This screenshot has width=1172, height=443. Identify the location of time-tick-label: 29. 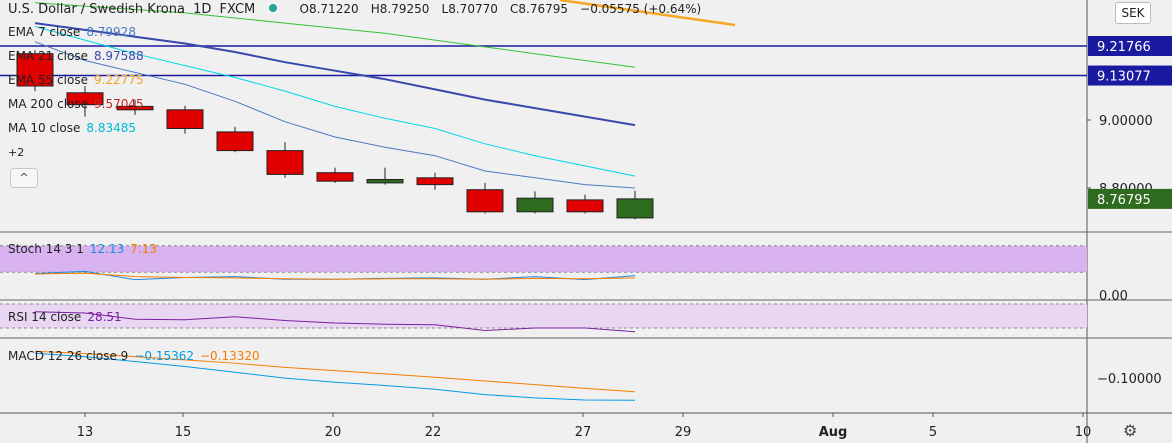
(683, 432).